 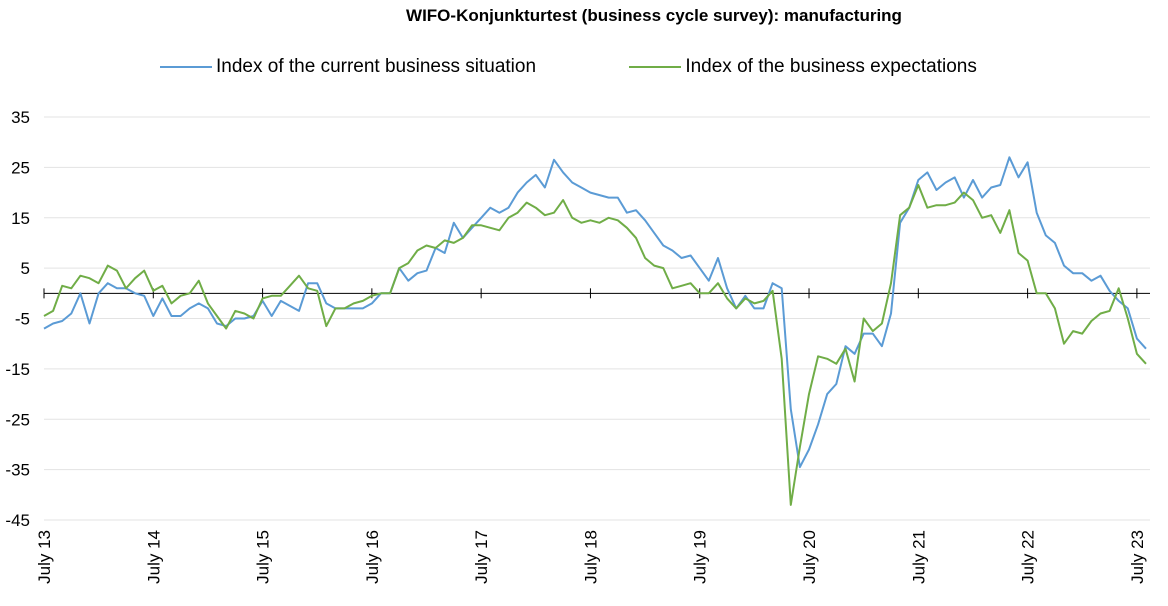 What do you see at coordinates (20, 117) in the screenshot?
I see `y-tick-label: 35` at bounding box center [20, 117].